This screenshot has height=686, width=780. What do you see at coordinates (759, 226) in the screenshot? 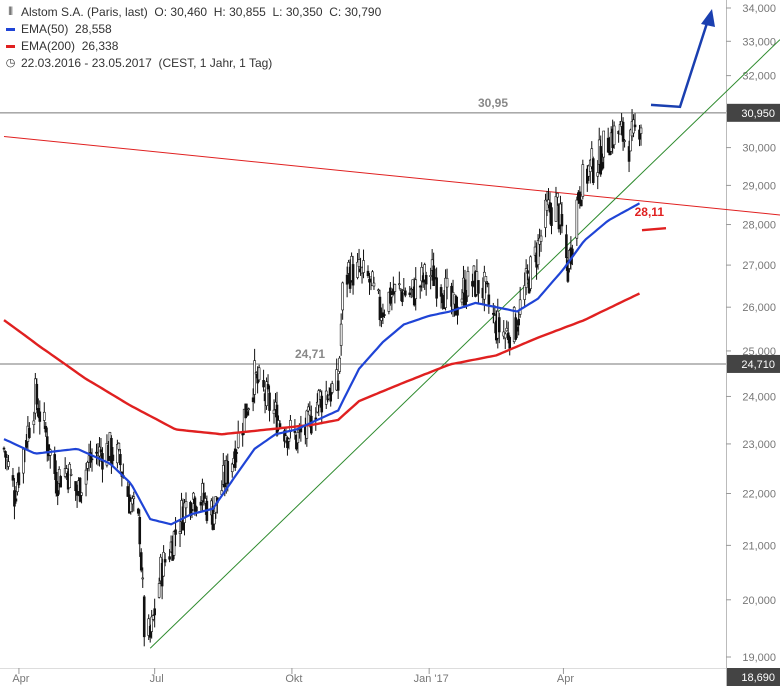
I see `y-tick-label: 28,000` at bounding box center [759, 226].